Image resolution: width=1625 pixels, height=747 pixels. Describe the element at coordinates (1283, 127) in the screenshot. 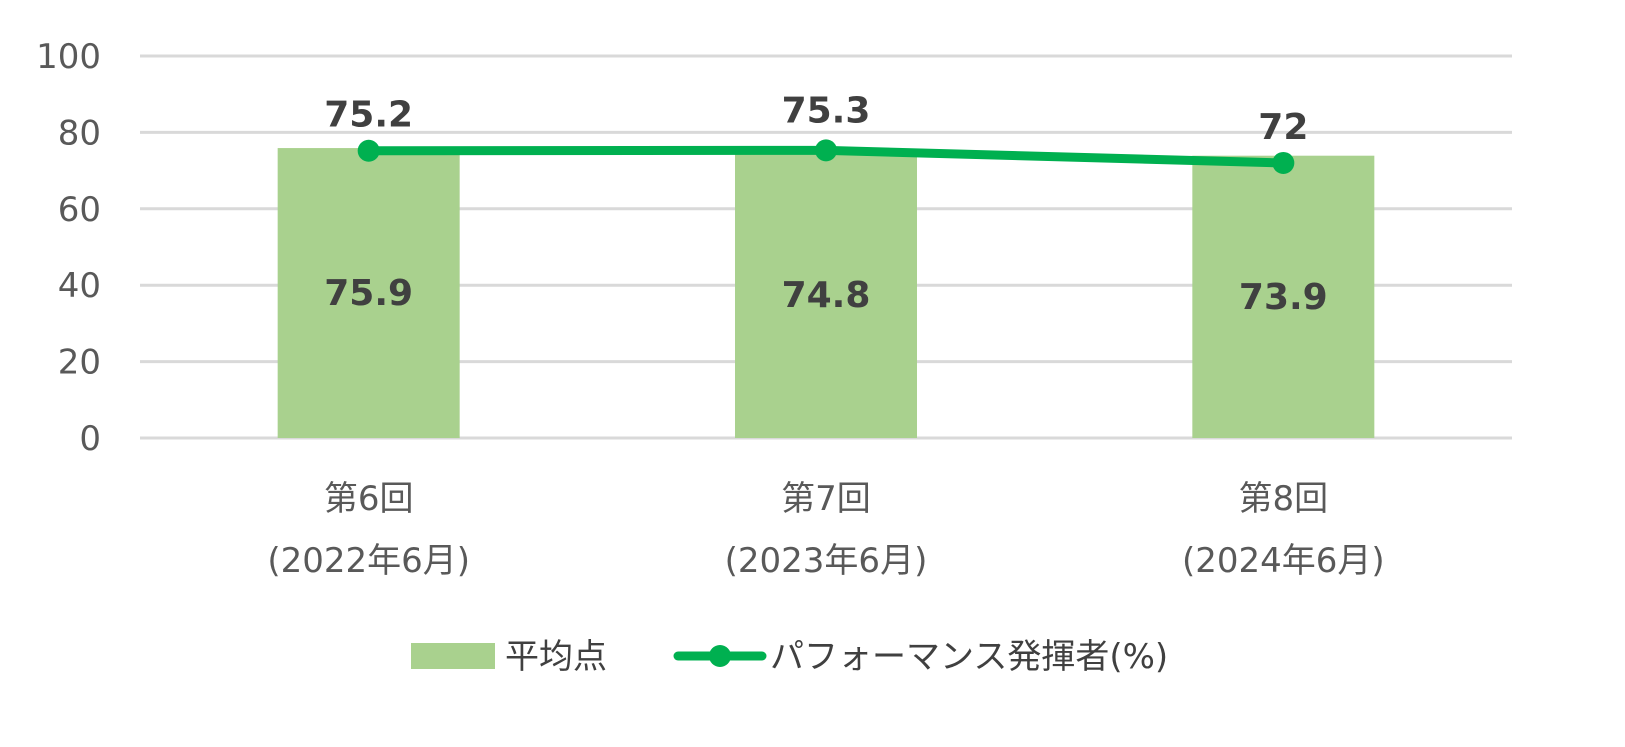

I see `line-data-label: 72` at that location.